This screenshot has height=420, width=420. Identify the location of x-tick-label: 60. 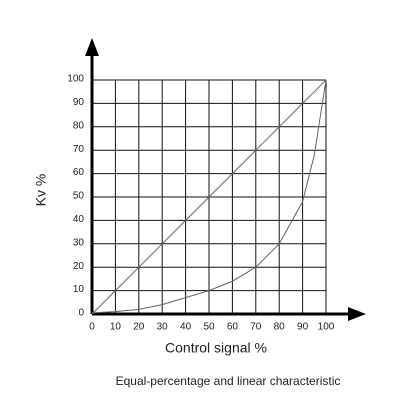
(233, 327).